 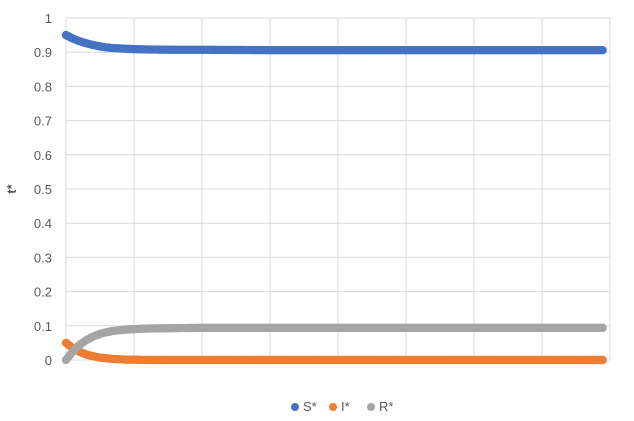 I want to click on legend-label: I*, so click(x=345, y=406).